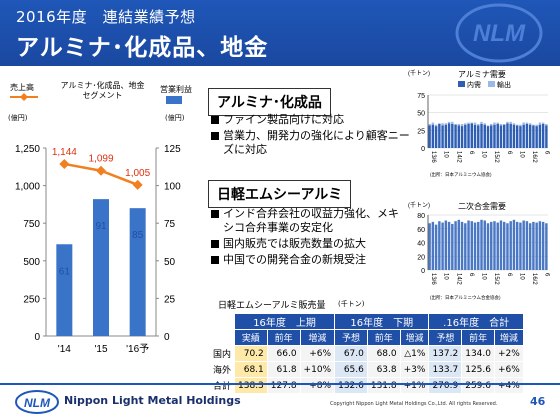  What do you see at coordinates (37, 403) in the screenshot?
I see `svg-text: NLM` at bounding box center [37, 403].